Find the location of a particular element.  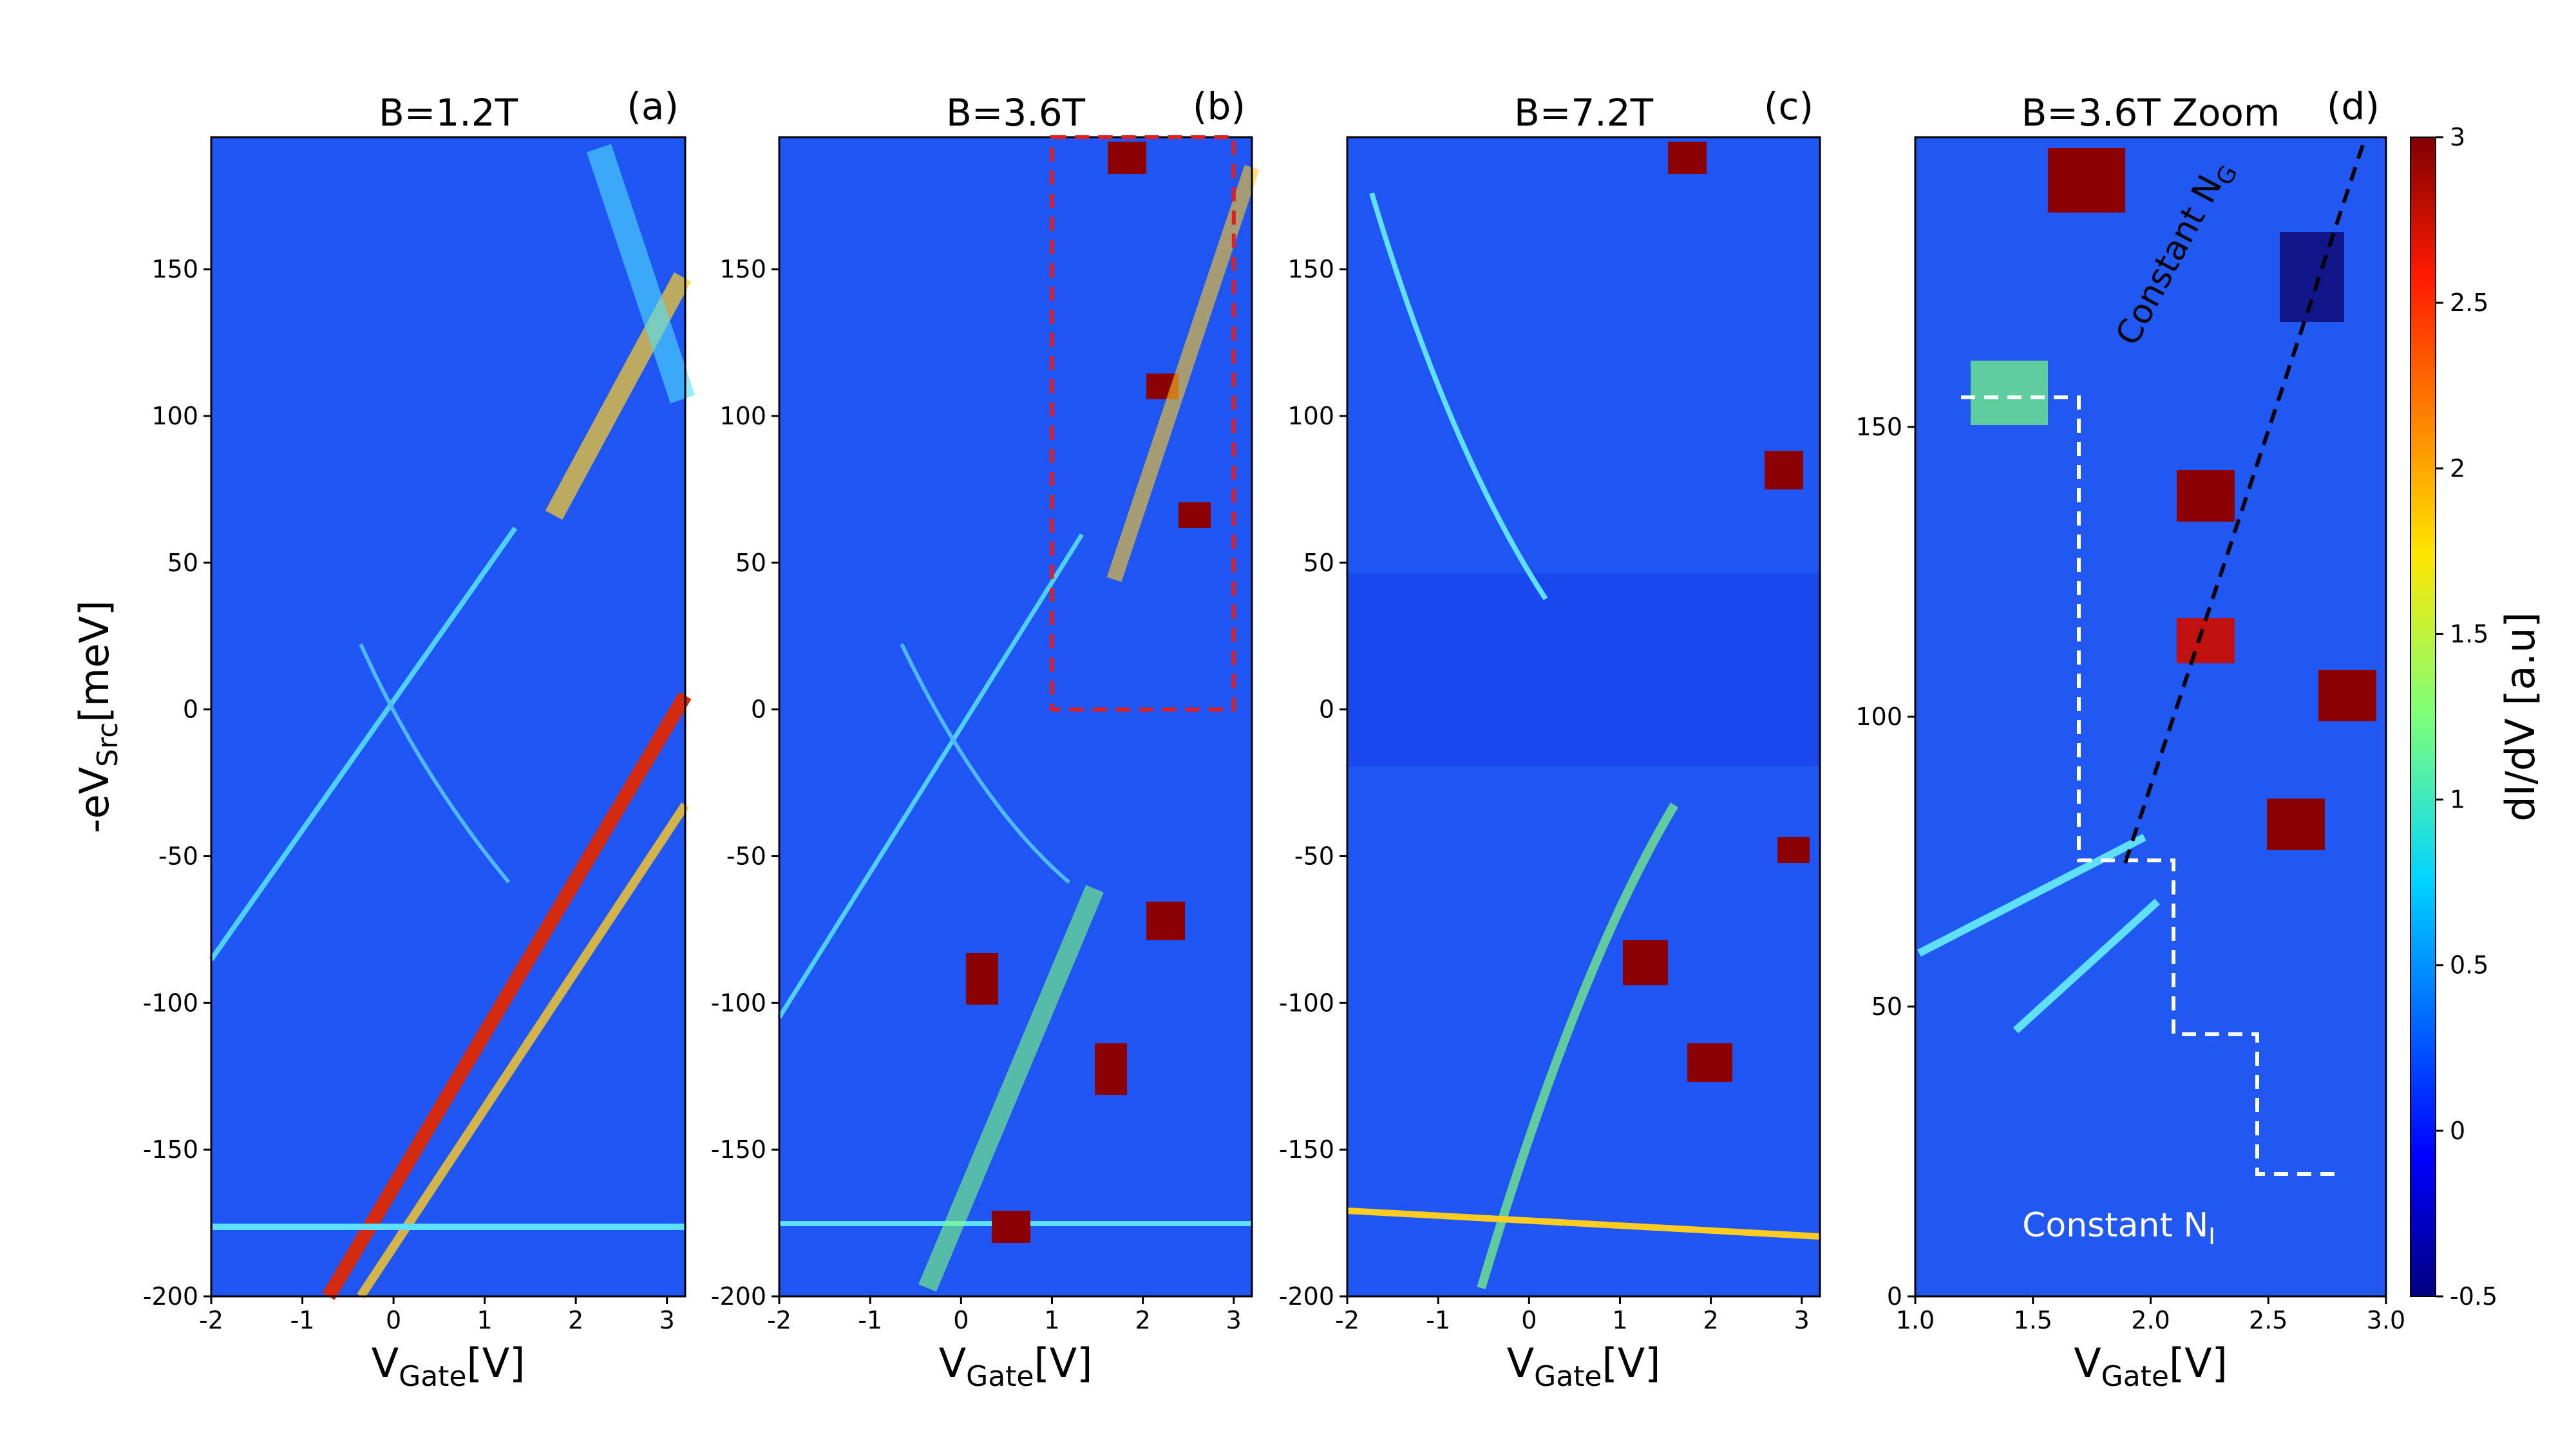

axis-label: -eVSrc[meV] is located at coordinates (97, 716).